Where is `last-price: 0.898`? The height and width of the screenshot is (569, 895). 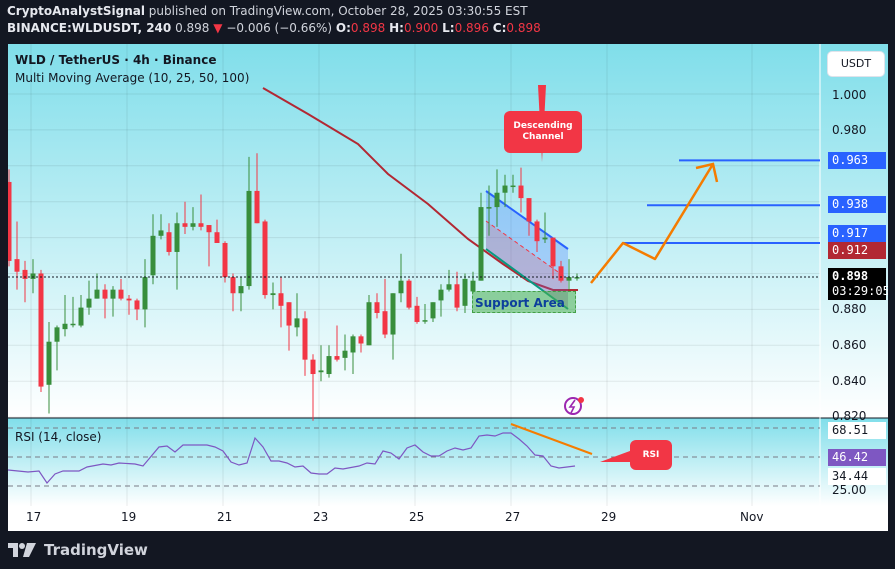 last-price: 0.898 is located at coordinates (192, 28).